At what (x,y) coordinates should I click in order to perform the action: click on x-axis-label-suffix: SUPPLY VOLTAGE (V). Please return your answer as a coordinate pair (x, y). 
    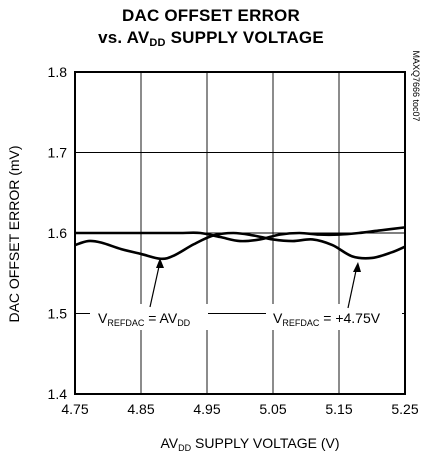
    Looking at the image, I should click on (265, 443).